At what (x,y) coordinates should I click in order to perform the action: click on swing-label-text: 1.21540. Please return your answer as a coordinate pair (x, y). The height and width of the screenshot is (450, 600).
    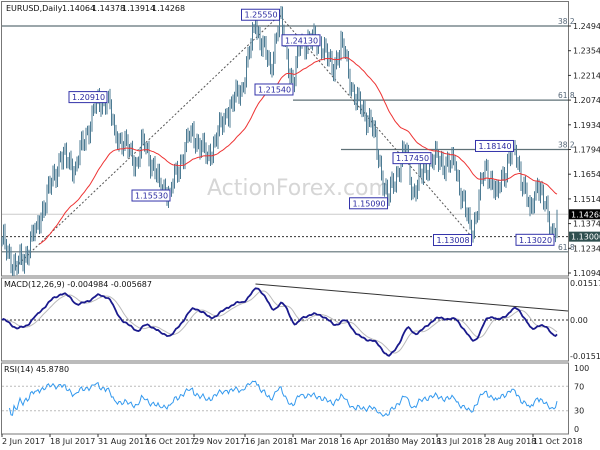
    Looking at the image, I should click on (274, 89).